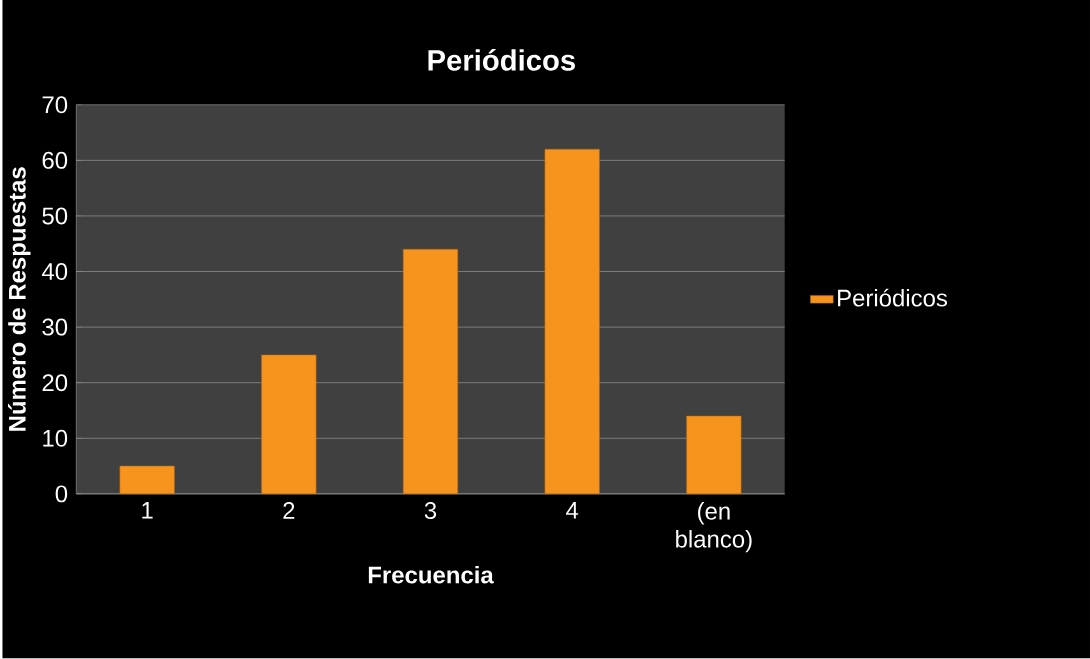  Describe the element at coordinates (19, 299) in the screenshot. I see `y-axis-title: Número de Respuestas` at that location.